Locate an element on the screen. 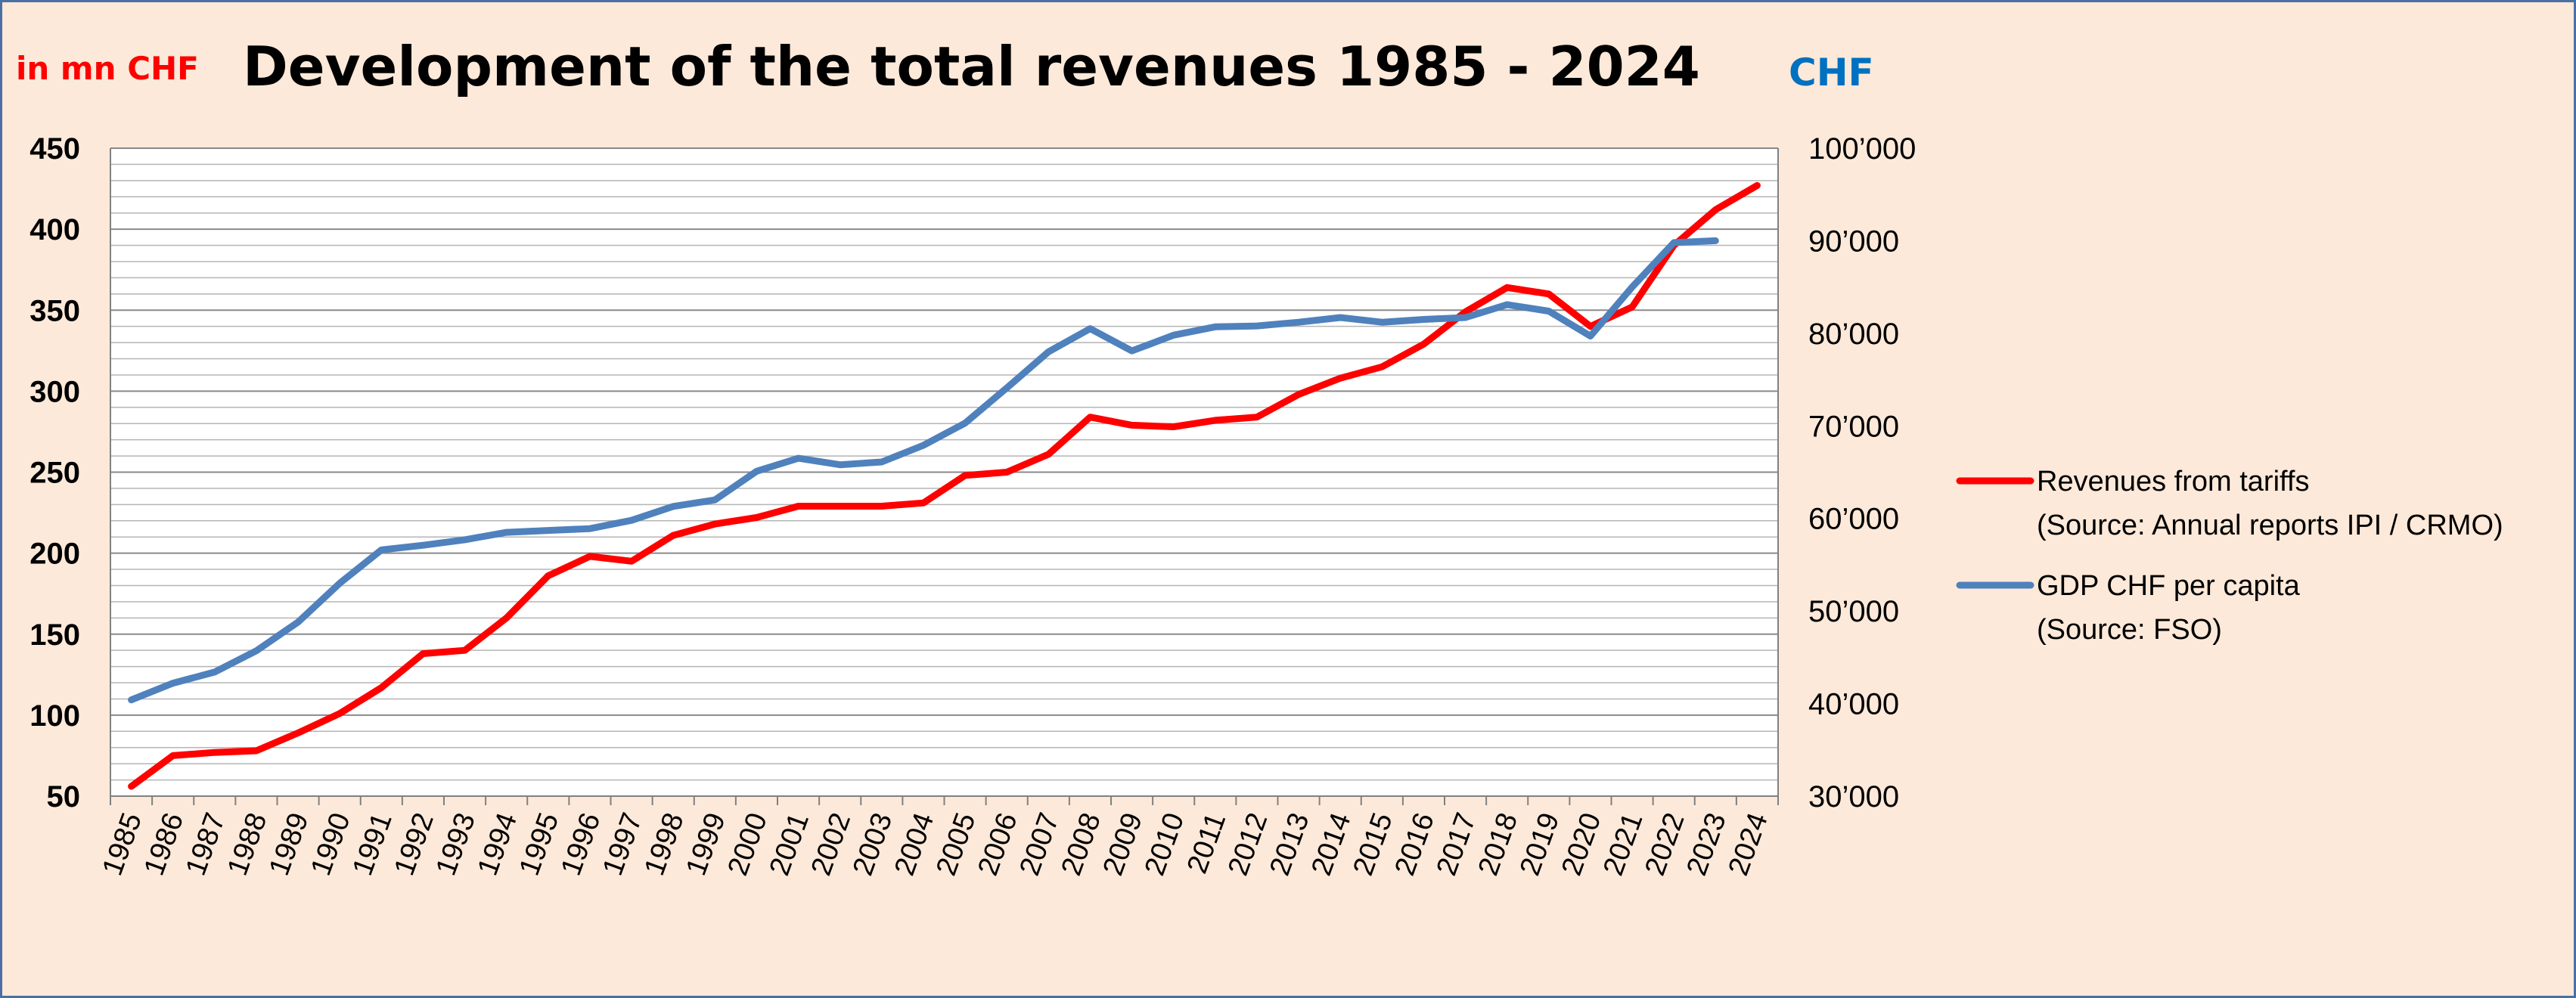 This screenshot has height=998, width=2576. right-tick-label: 70’000 is located at coordinates (1853, 426).